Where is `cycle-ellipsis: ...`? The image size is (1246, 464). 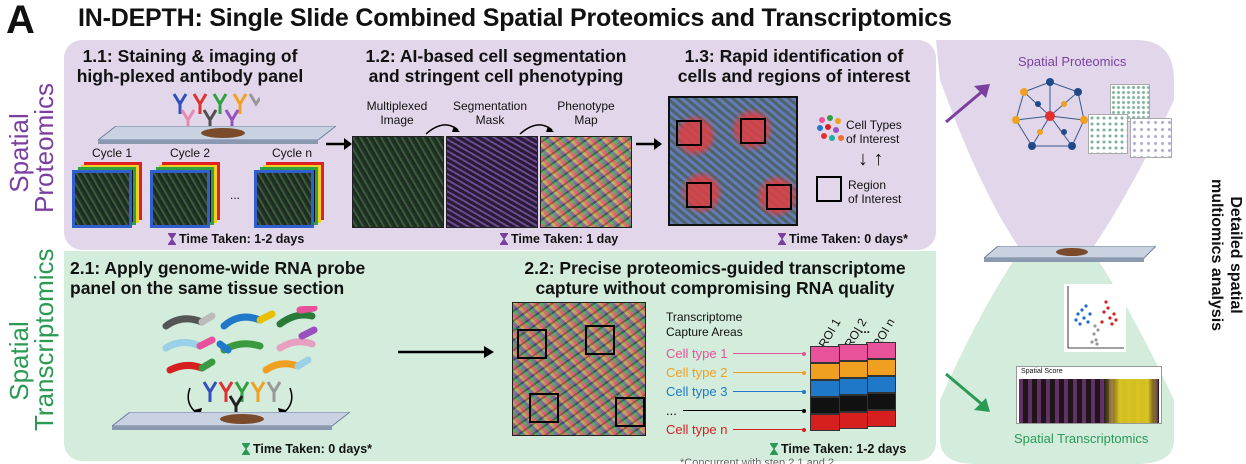
cycle-ellipsis: ... is located at coordinates (234, 195).